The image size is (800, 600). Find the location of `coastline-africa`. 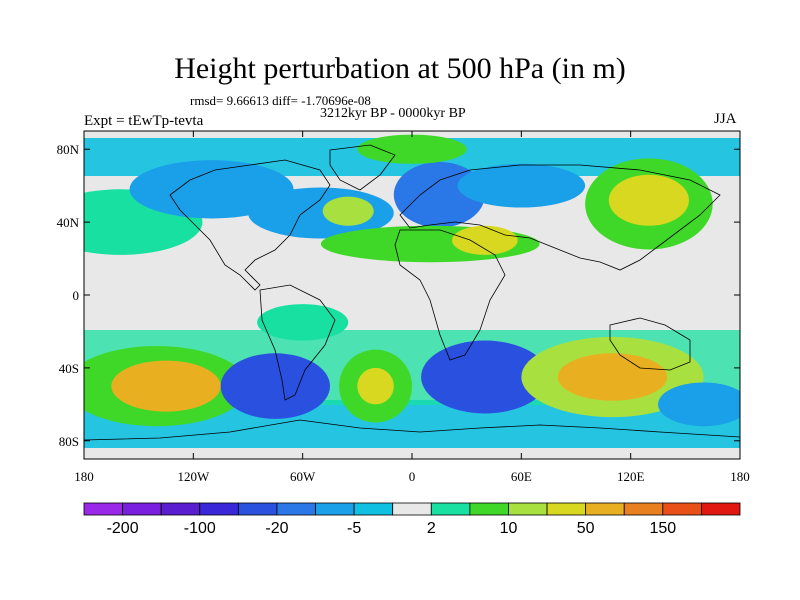

coastline-africa is located at coordinates (450, 295).